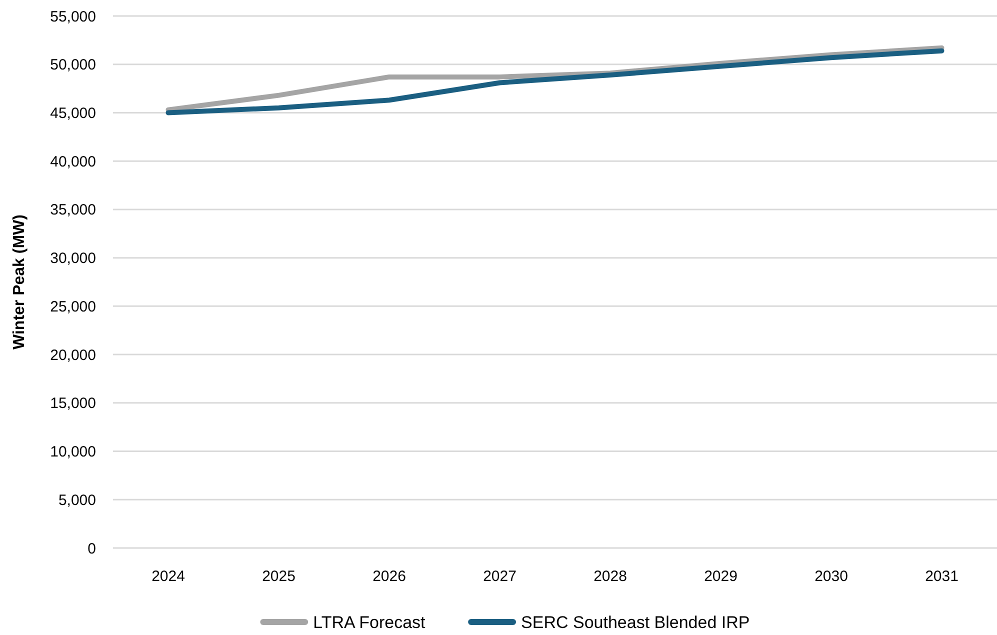 This screenshot has width=997, height=635. I want to click on y-axis-title: Winter Peak (MW), so click(19, 282).